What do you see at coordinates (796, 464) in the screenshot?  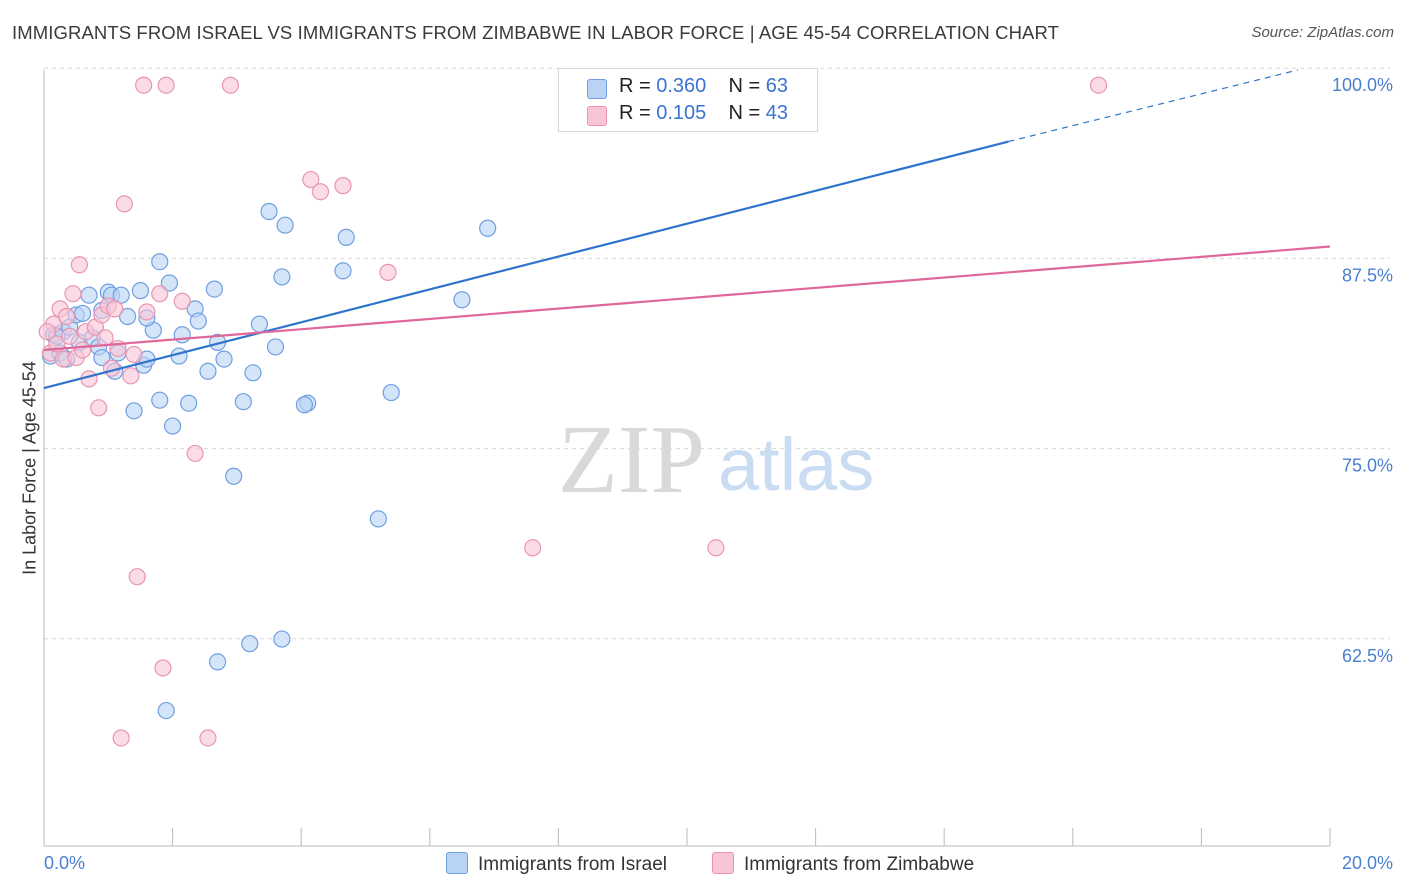 I see `watermark-atlas: atlas` at bounding box center [796, 464].